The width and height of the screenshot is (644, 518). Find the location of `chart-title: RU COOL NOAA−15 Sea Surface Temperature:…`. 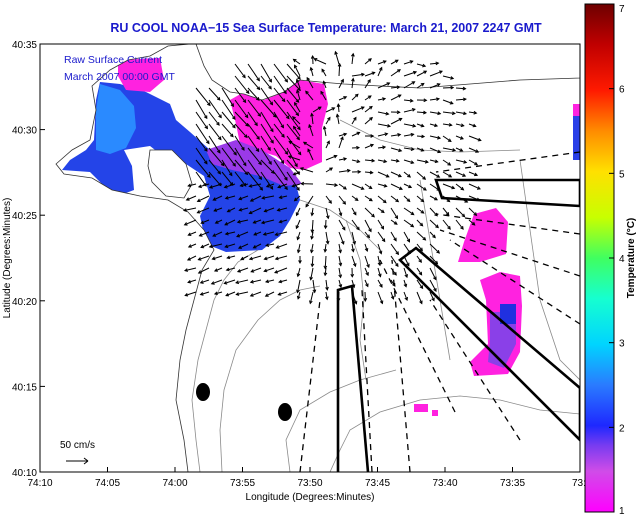

chart-title: RU COOL NOAA−15 Sea Surface Temperature:… is located at coordinates (326, 28).